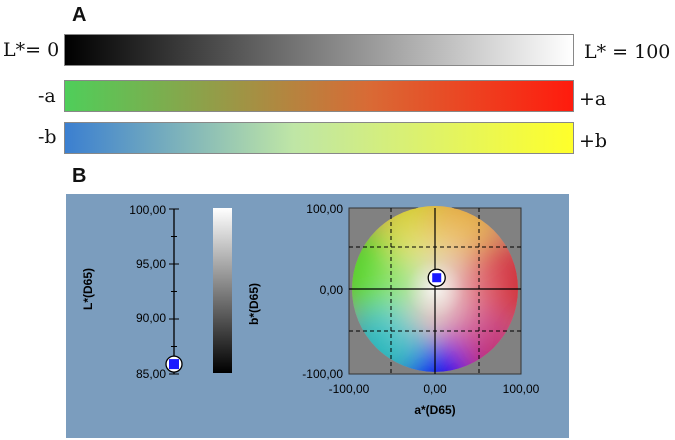  Describe the element at coordinates (435, 291) in the screenshot. I see `ab-center-axes` at that location.